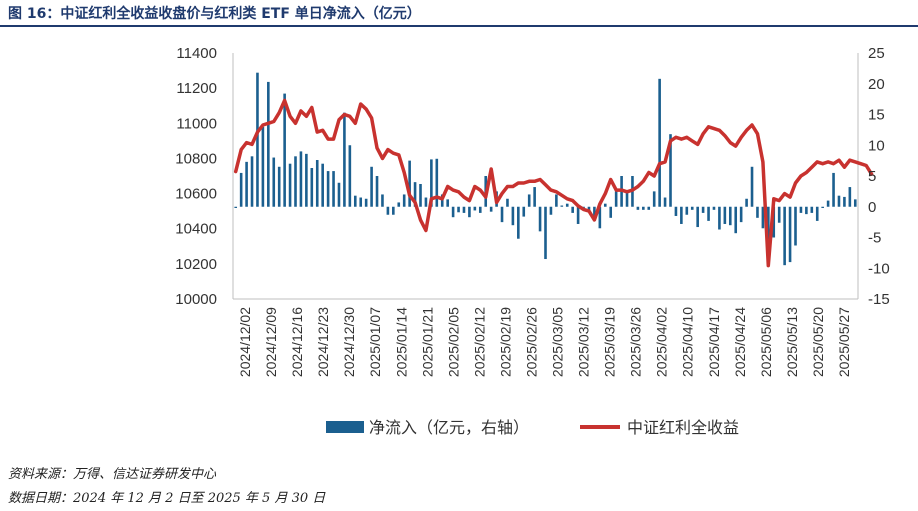 This screenshot has width=918, height=511. What do you see at coordinates (214, 14) in the screenshot?
I see `chart-title: 图 16：中证红利全收益收盘价与红利类 ETF 单日净流入（亿元）` at bounding box center [214, 14].